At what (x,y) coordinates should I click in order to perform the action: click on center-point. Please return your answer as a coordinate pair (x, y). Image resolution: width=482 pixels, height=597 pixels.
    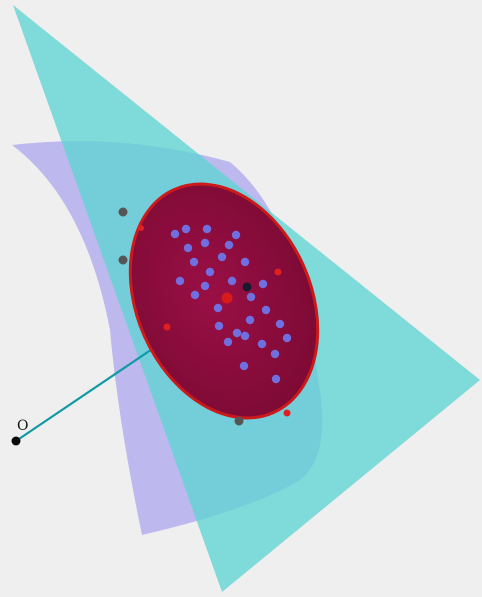
    Looking at the image, I should click on (227, 298).